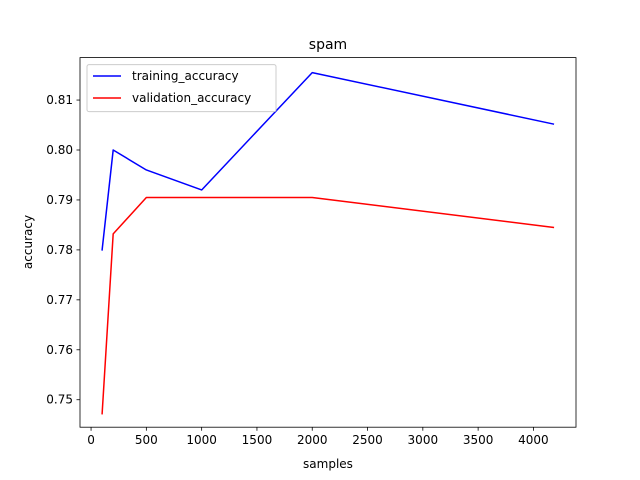 The image size is (640, 480). Describe the element at coordinates (533, 440) in the screenshot. I see `x-tick-label: 4000` at that location.